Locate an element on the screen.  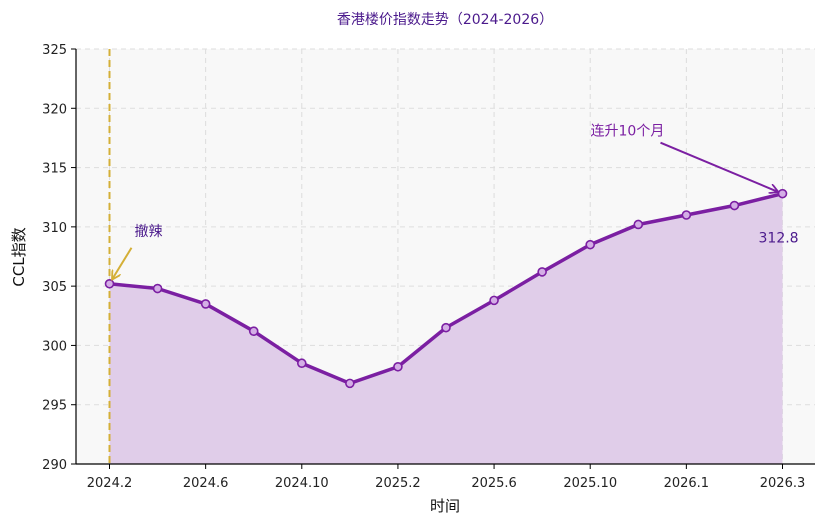
x-axis-title: 时间 is located at coordinates (445, 506).